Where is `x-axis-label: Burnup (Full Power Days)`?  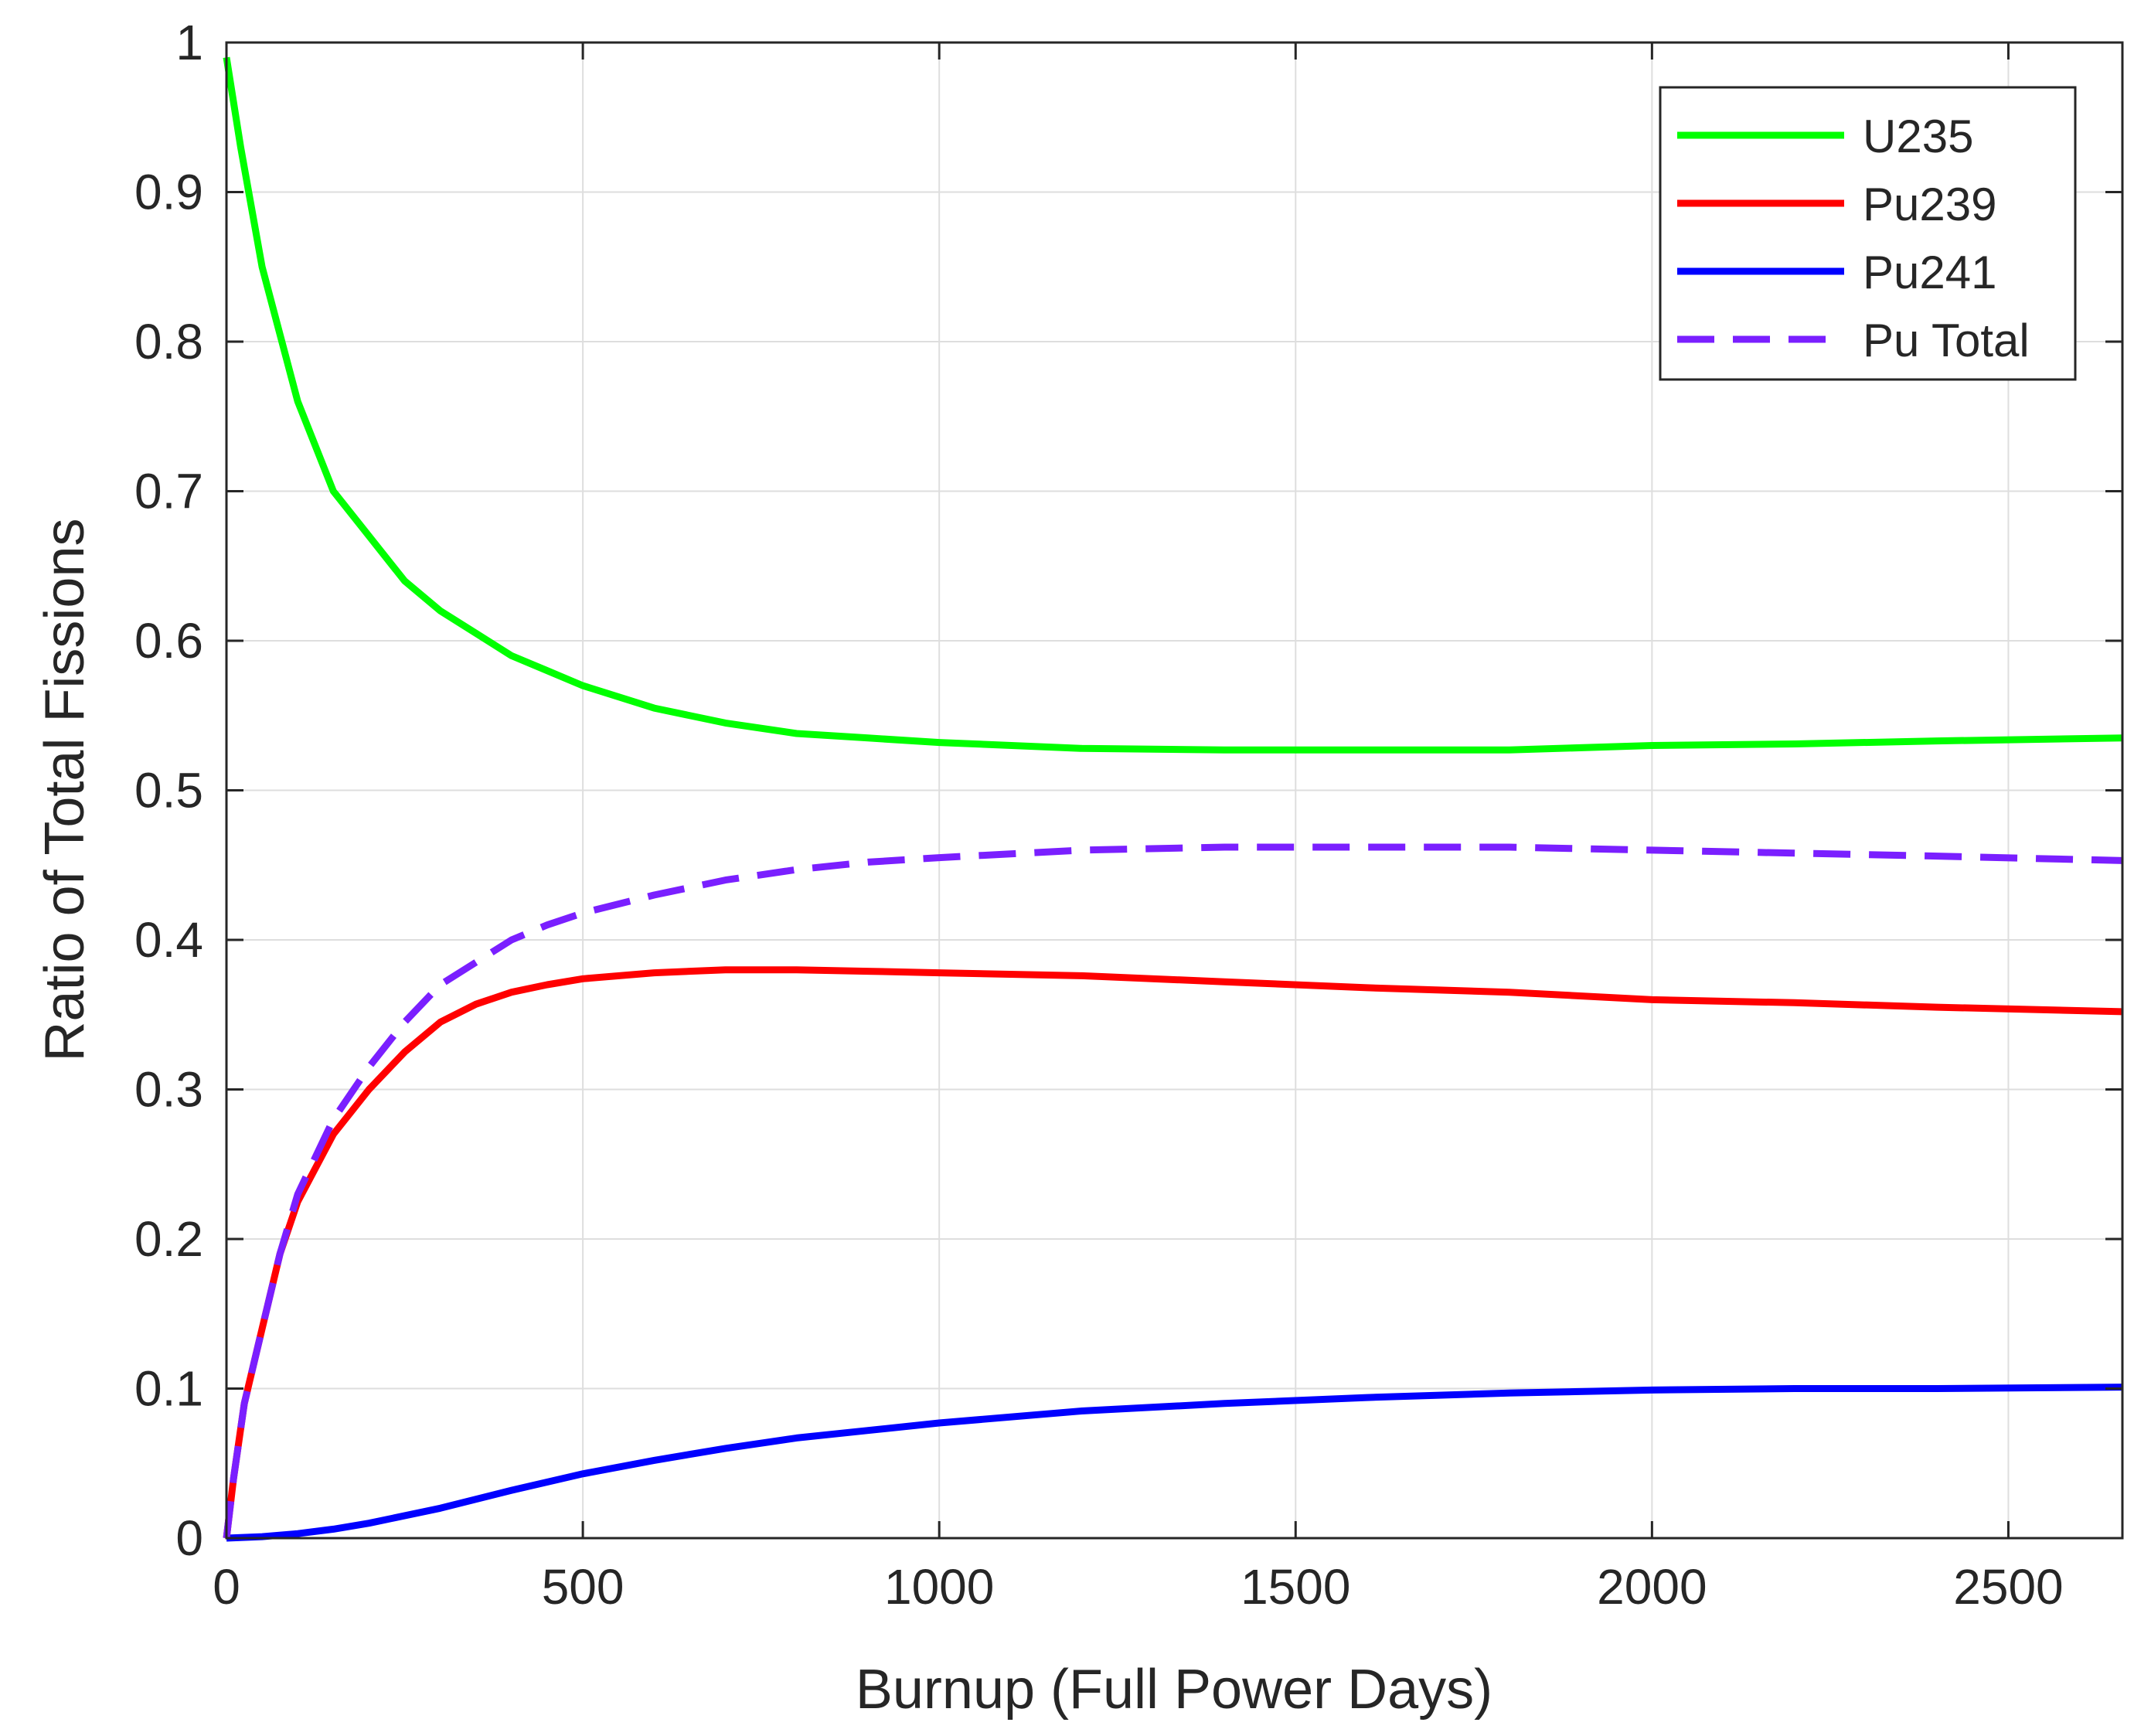
x-axis-label: Burnup (Full Power Days) is located at coordinates (1174, 1690).